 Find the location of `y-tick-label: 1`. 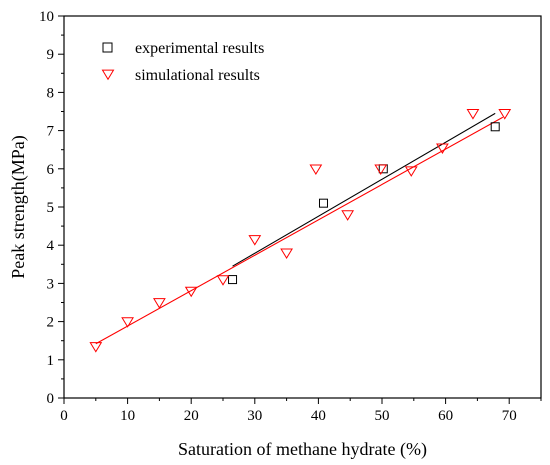

y-tick-label: 1 is located at coordinates (51, 361).